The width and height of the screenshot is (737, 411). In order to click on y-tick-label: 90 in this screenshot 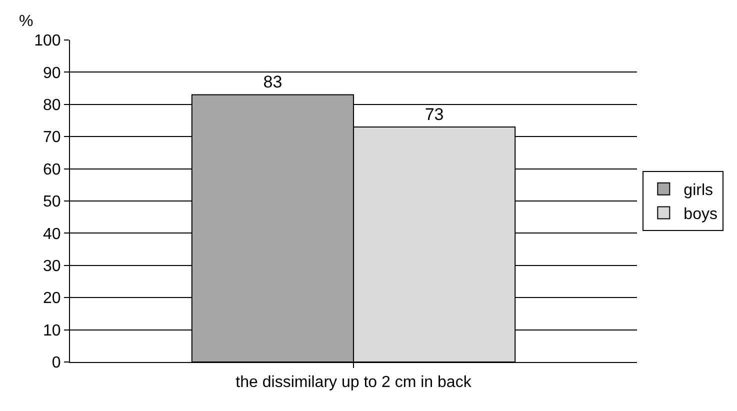, I will do `click(52, 73)`.